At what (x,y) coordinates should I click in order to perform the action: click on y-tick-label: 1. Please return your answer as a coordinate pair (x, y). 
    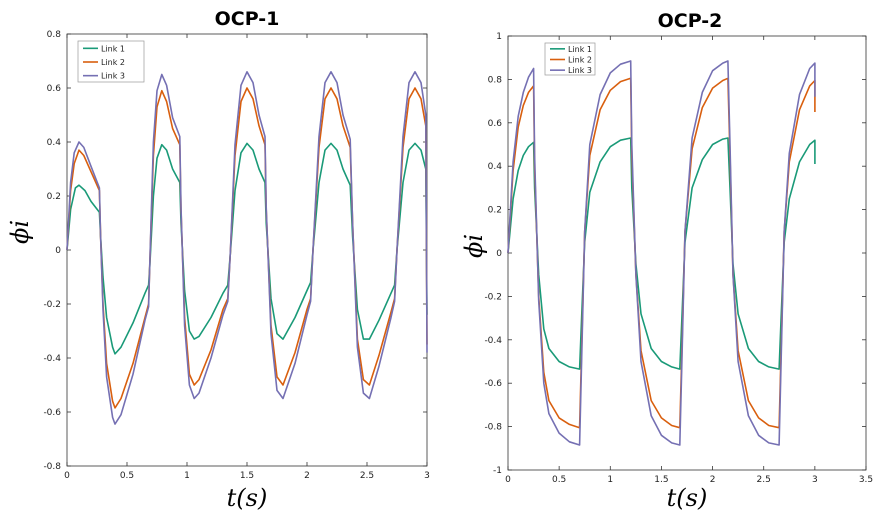
    Looking at the image, I should click on (499, 37).